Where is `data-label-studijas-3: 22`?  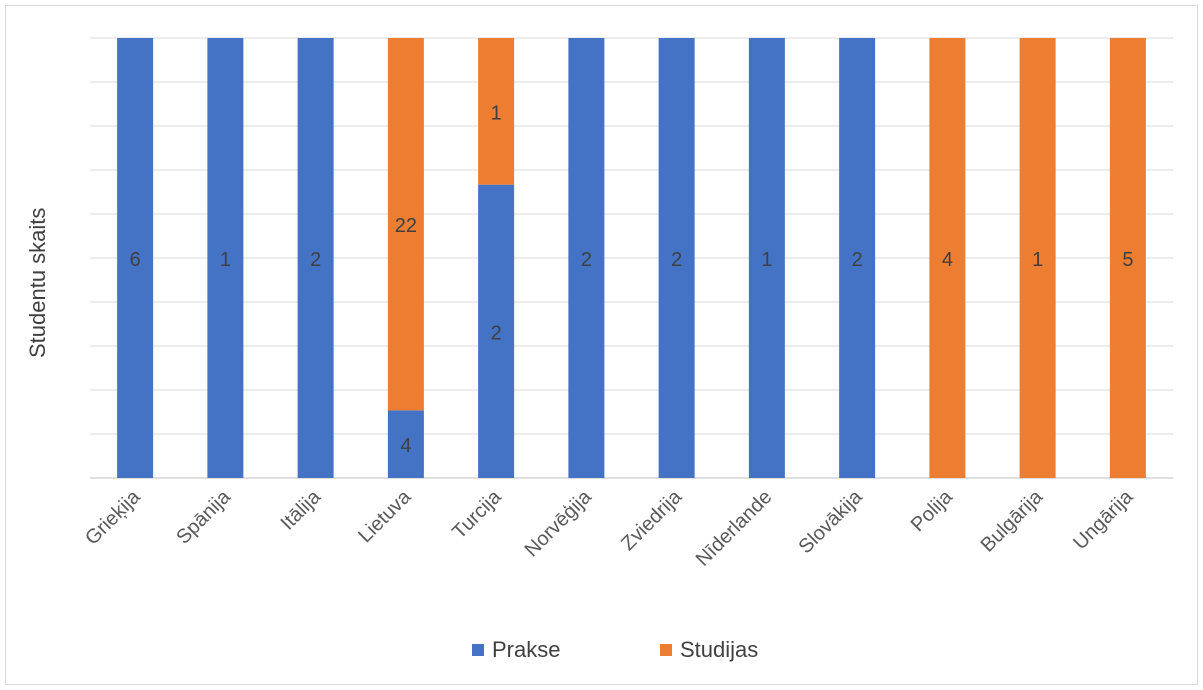 data-label-studijas-3: 22 is located at coordinates (406, 226).